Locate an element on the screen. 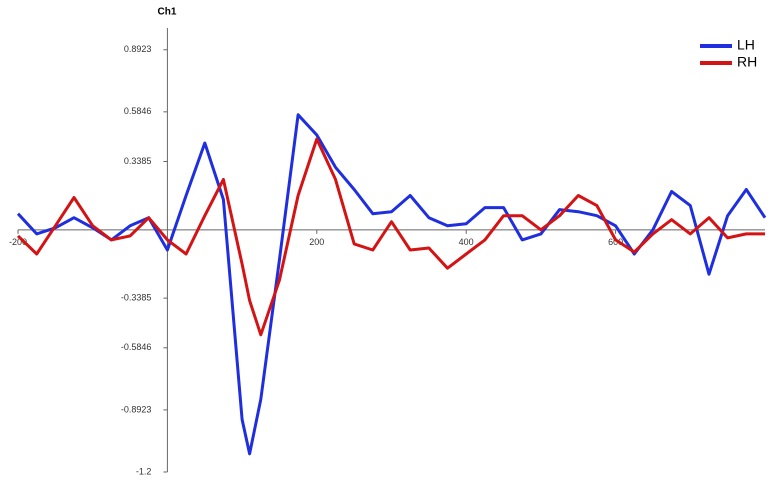 This screenshot has height=492, width=776. y-tick-label: 0.3385 is located at coordinates (138, 161).